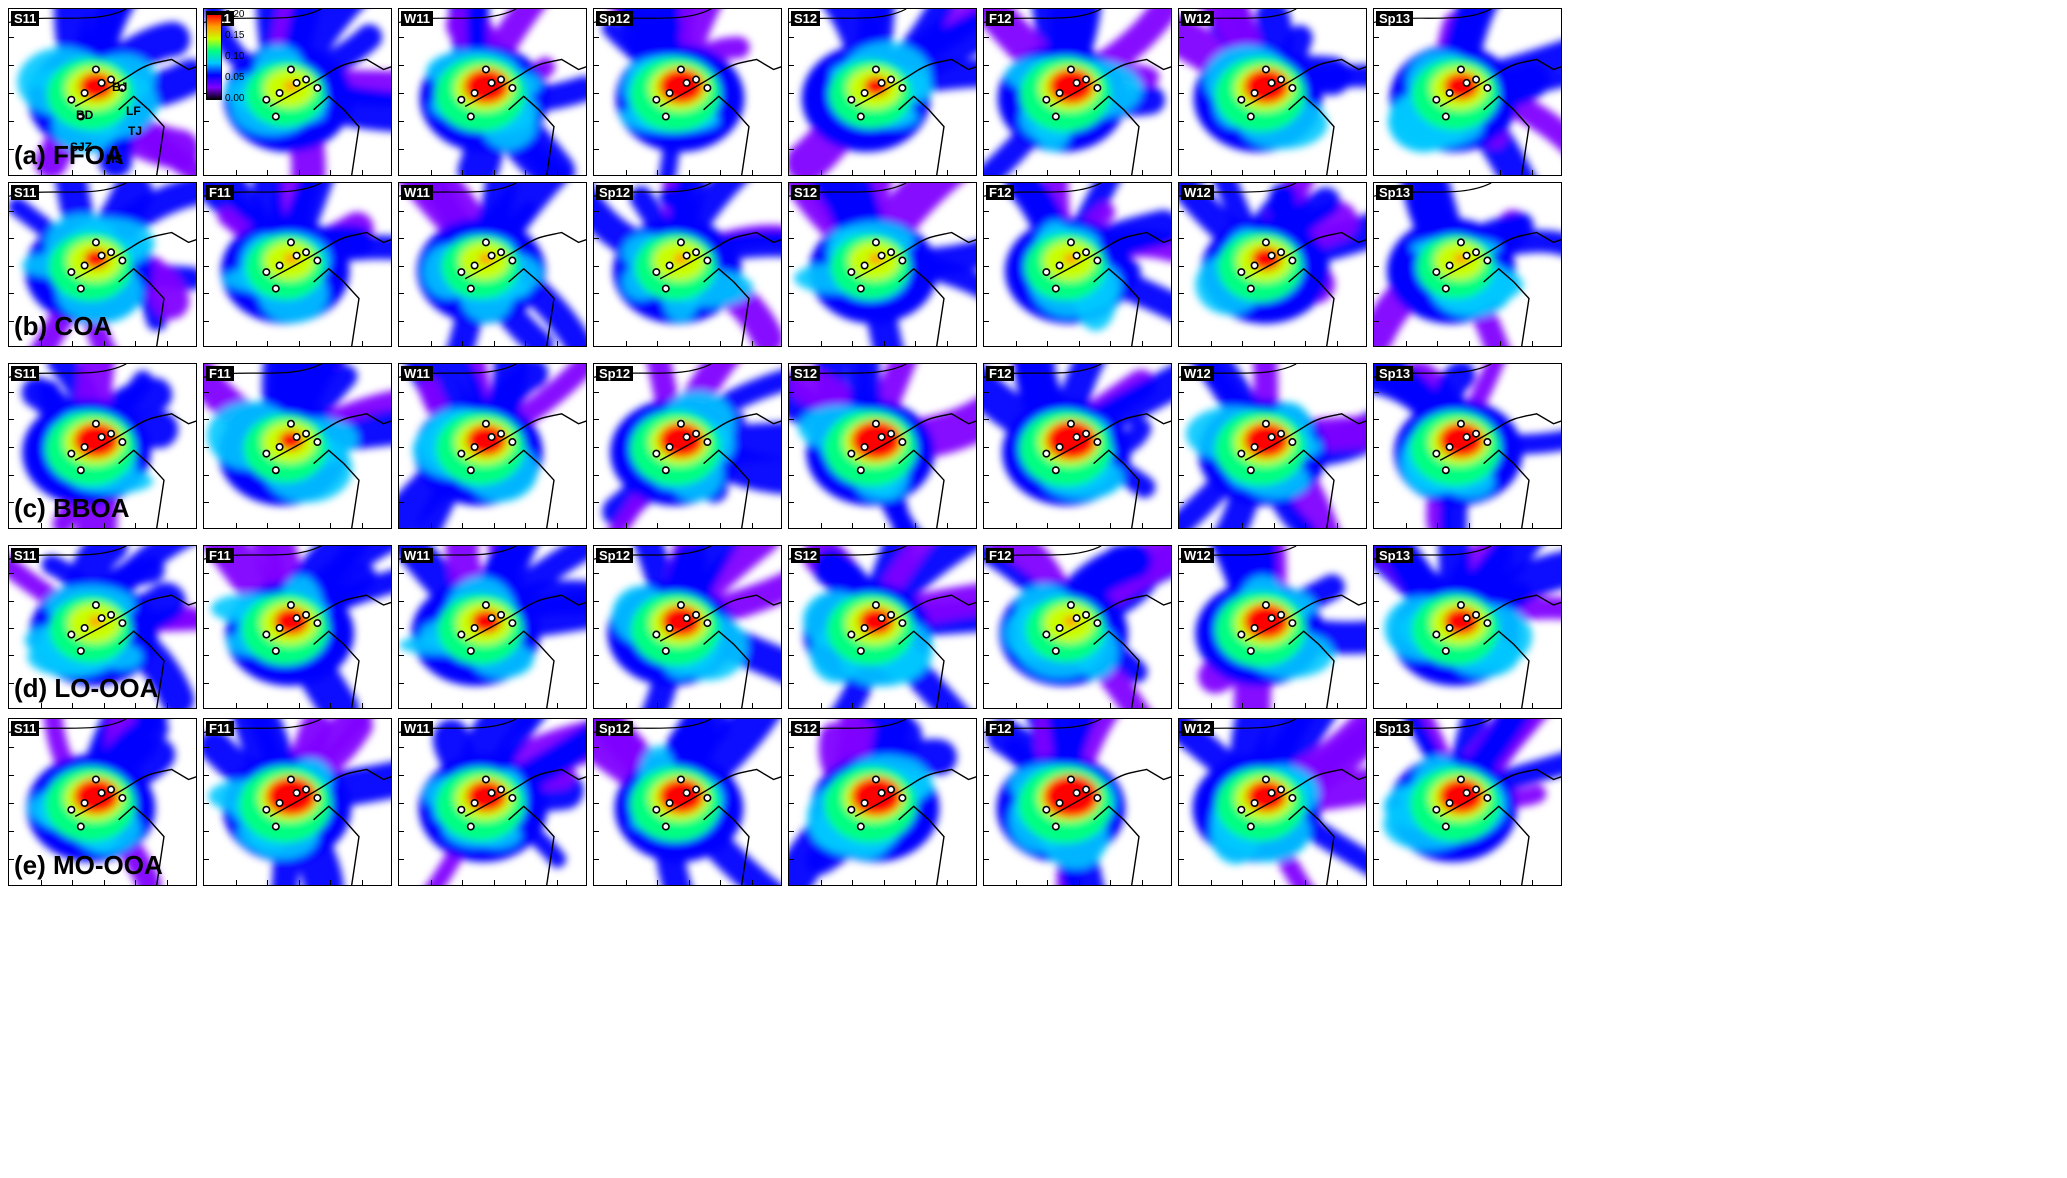  I want to click on panel-season-label: F12, so click(1000, 728).